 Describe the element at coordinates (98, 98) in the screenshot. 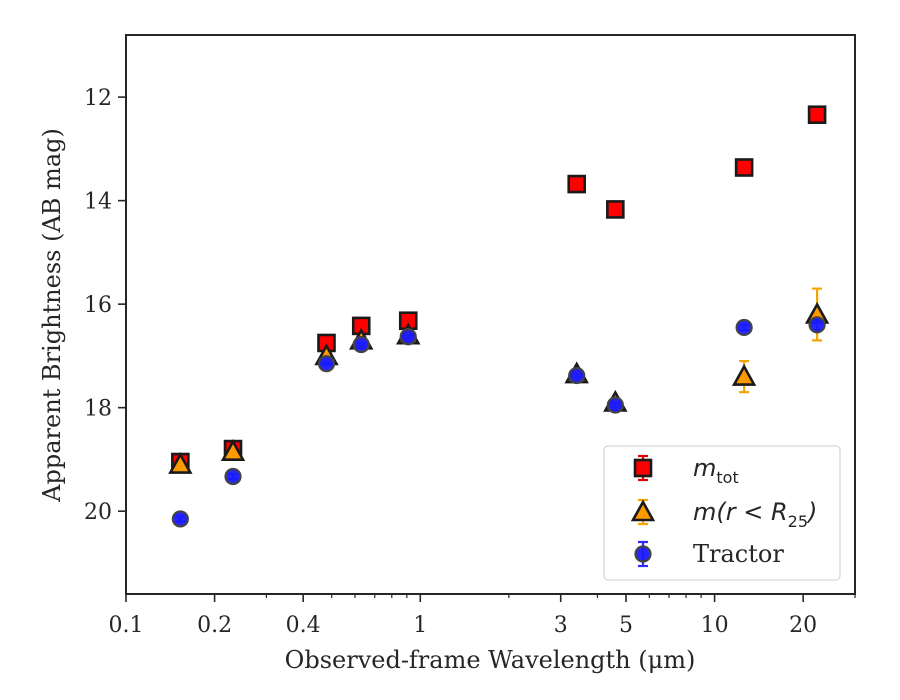

I see `y-tick-label: 12` at that location.